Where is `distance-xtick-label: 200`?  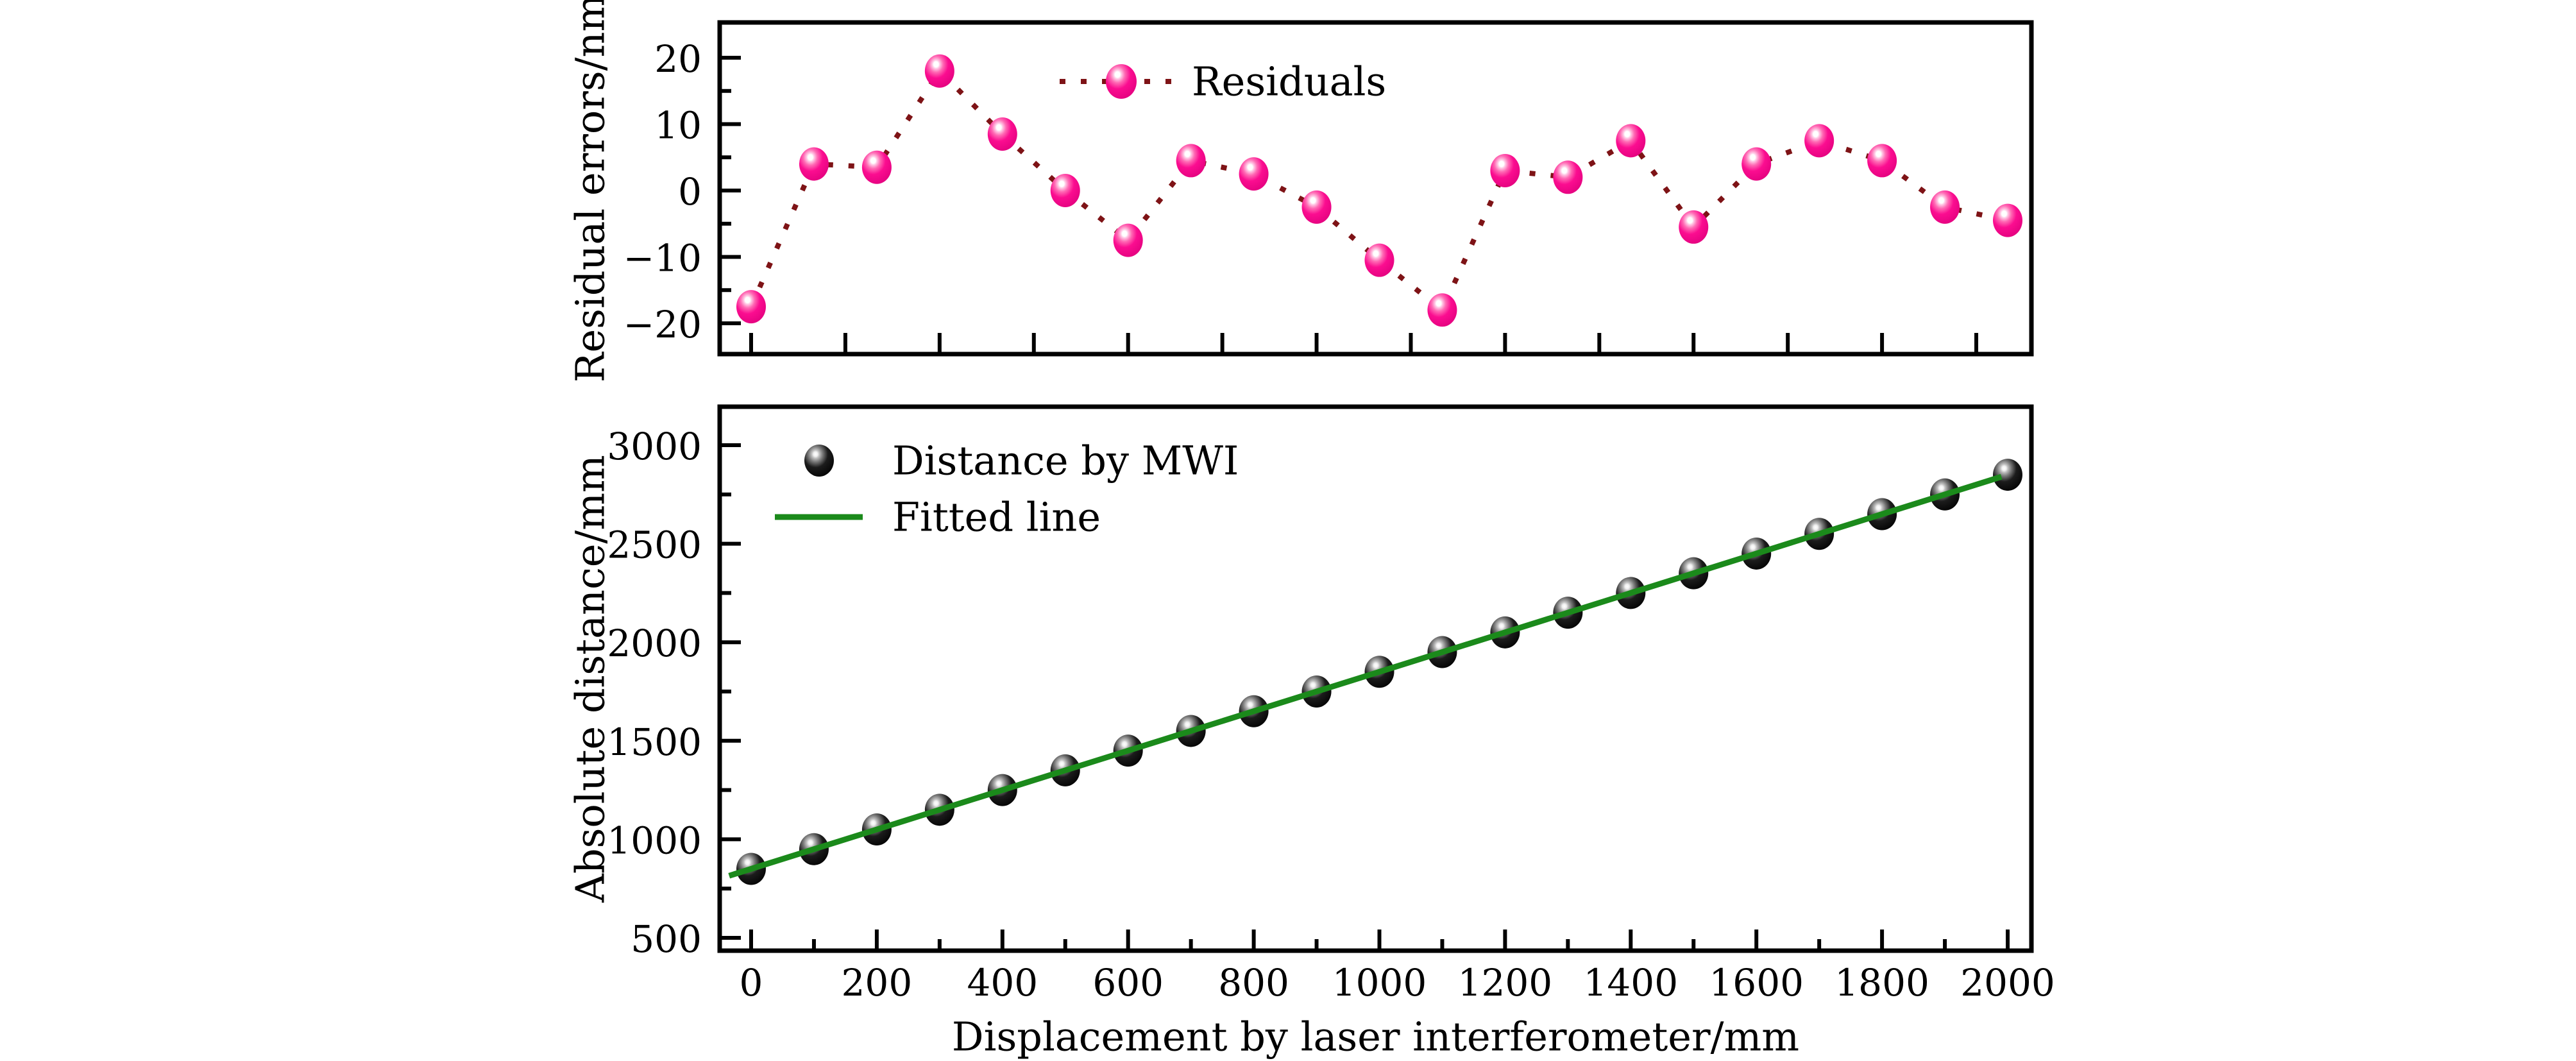 distance-xtick-label: 200 is located at coordinates (877, 983).